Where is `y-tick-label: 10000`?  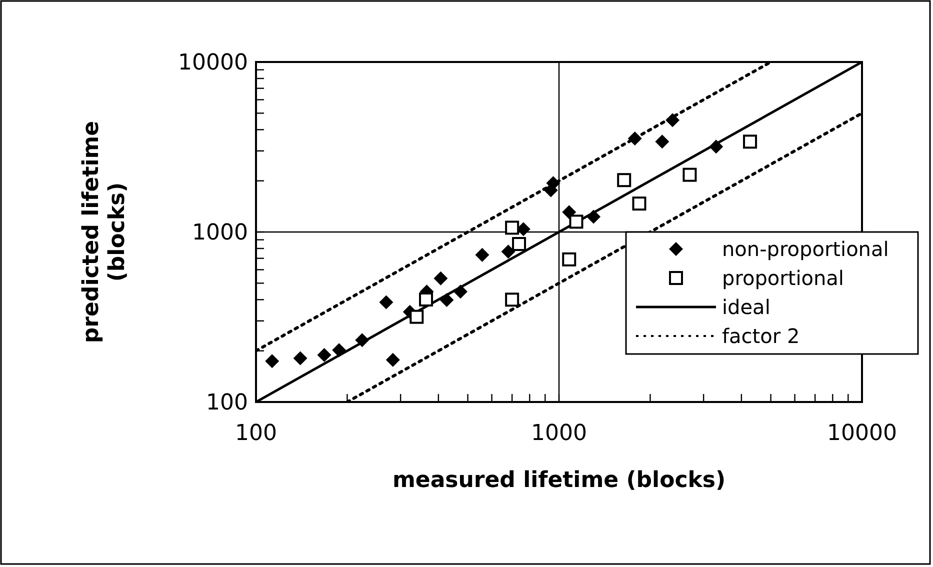 y-tick-label: 10000 is located at coordinates (213, 63).